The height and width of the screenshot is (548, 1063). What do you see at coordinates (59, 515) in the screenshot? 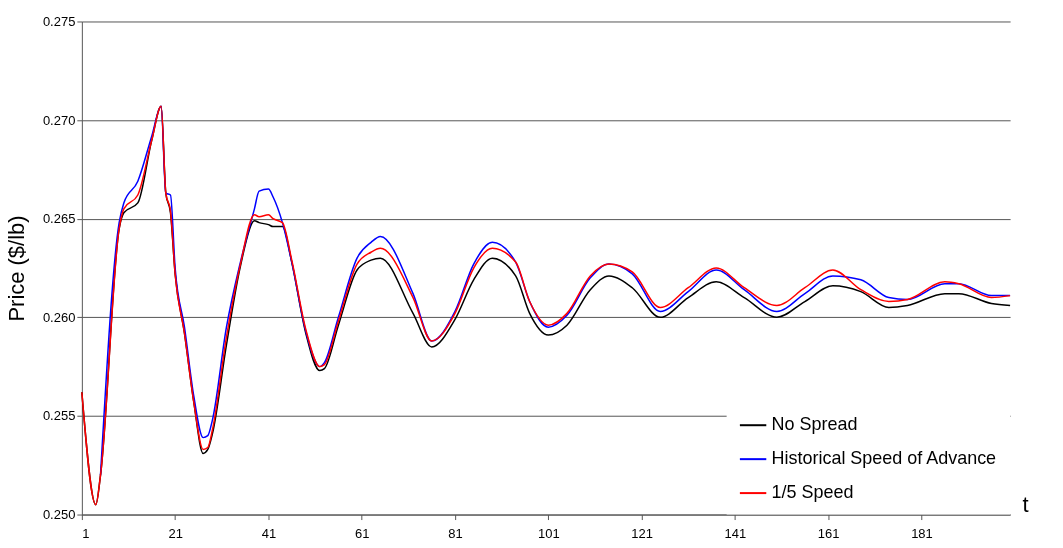
I see `y-tick-label: 0.250` at bounding box center [59, 515].